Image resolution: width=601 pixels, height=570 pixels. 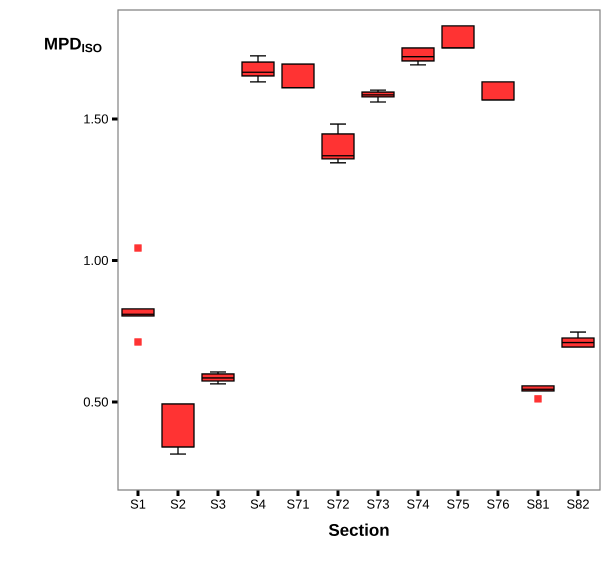 I want to click on x-tick-label: S75, so click(x=458, y=504).